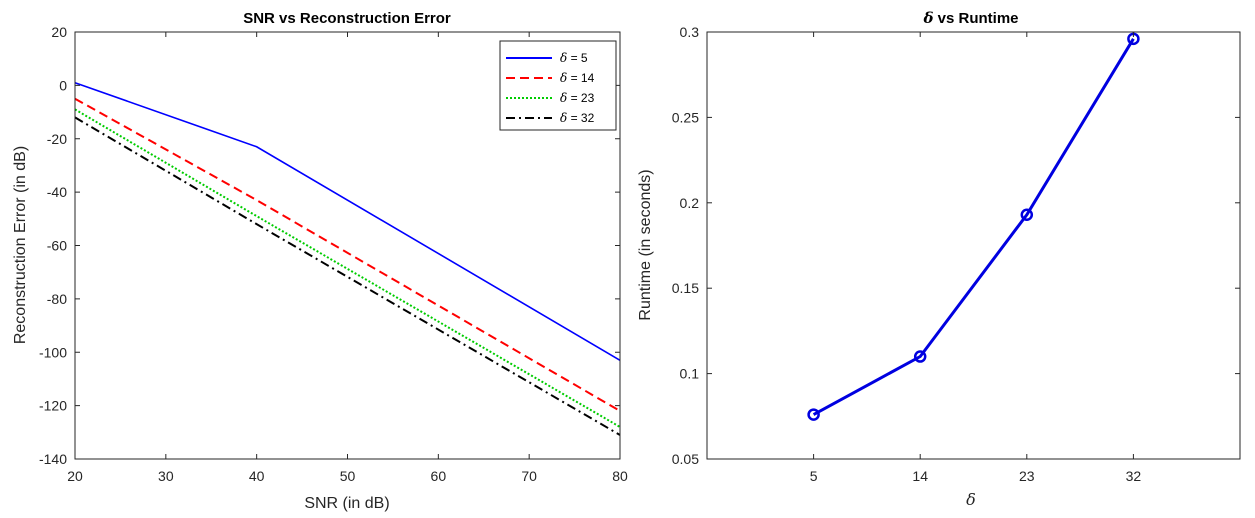 This screenshot has height=518, width=1255. What do you see at coordinates (347, 18) in the screenshot?
I see `error-chart-title: SNR vs Reconstruction Error` at bounding box center [347, 18].